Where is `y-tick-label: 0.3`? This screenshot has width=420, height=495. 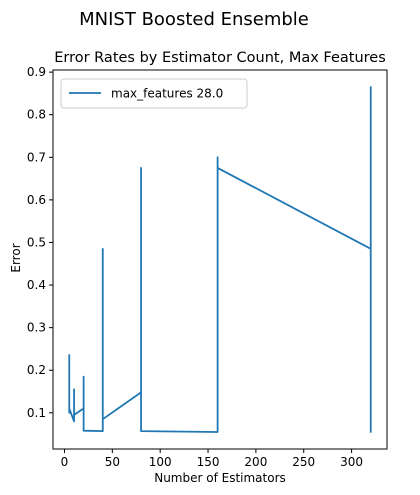 y-tick-label: 0.3 is located at coordinates (36, 328).